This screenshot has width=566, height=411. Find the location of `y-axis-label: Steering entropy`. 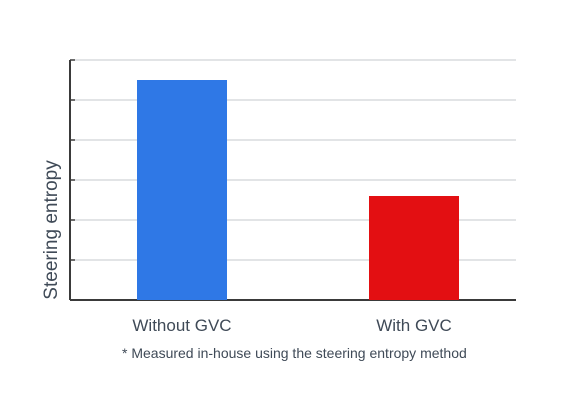

y-axis-label: Steering entropy is located at coordinates (51, 230).